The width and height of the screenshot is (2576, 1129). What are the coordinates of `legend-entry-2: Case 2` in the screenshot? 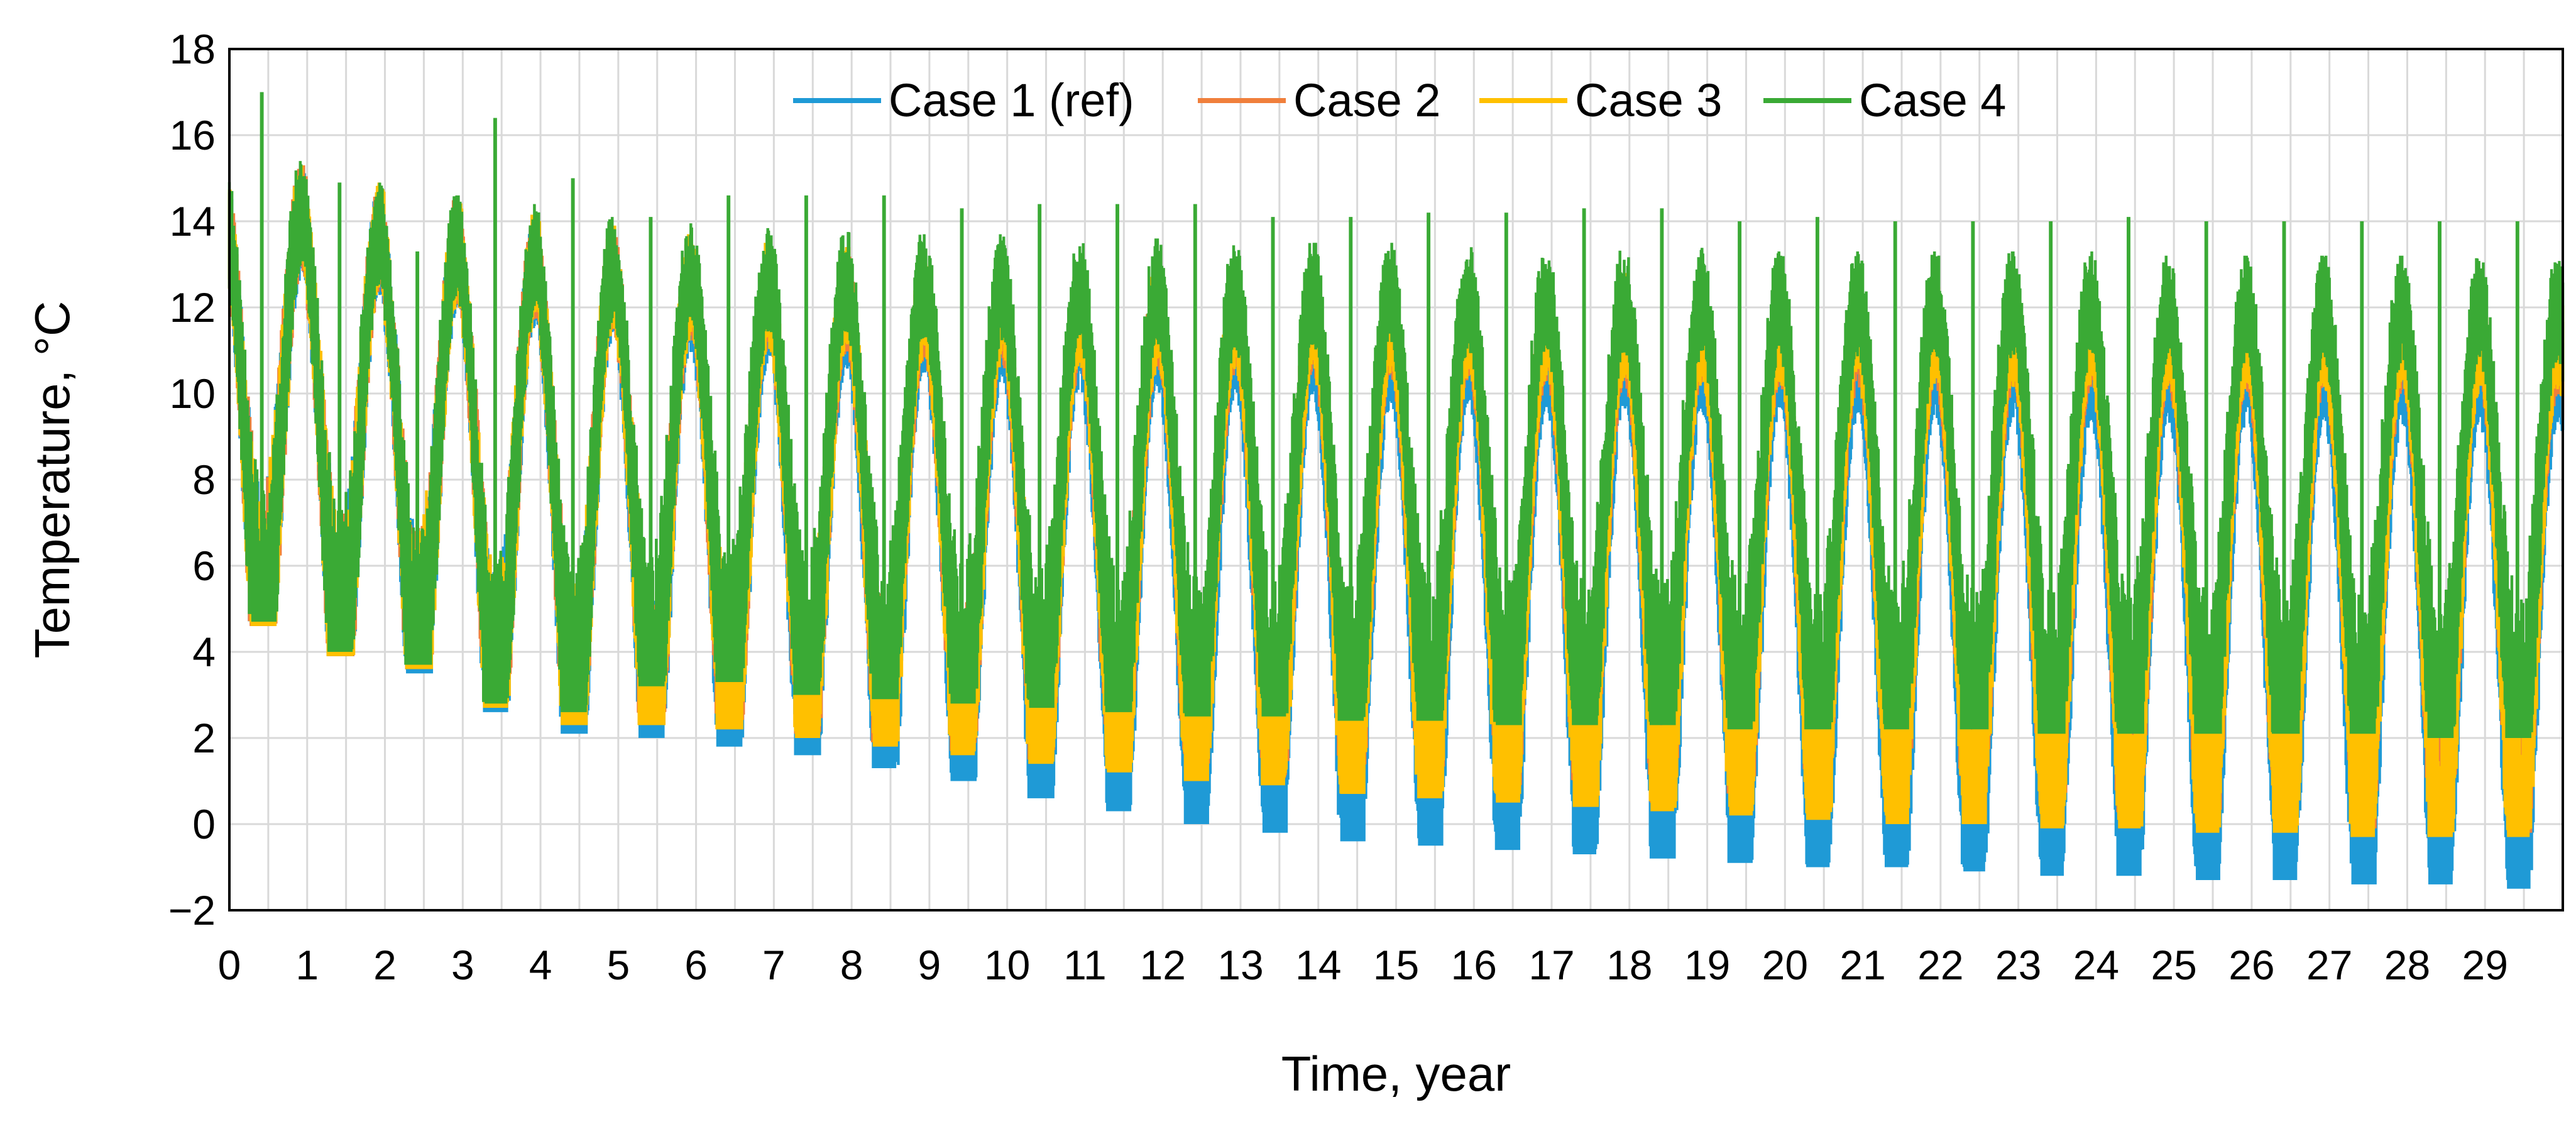 It's located at (1319, 100).